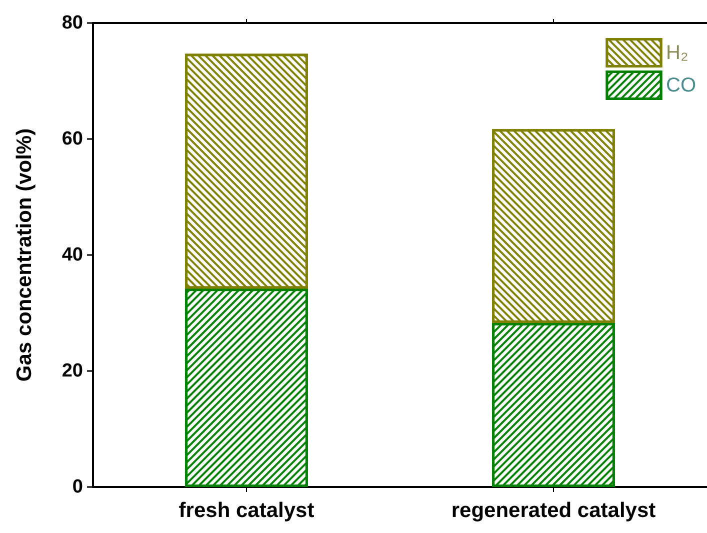 This screenshot has width=707, height=533. Describe the element at coordinates (77, 487) in the screenshot. I see `y-tick-label: 0` at that location.